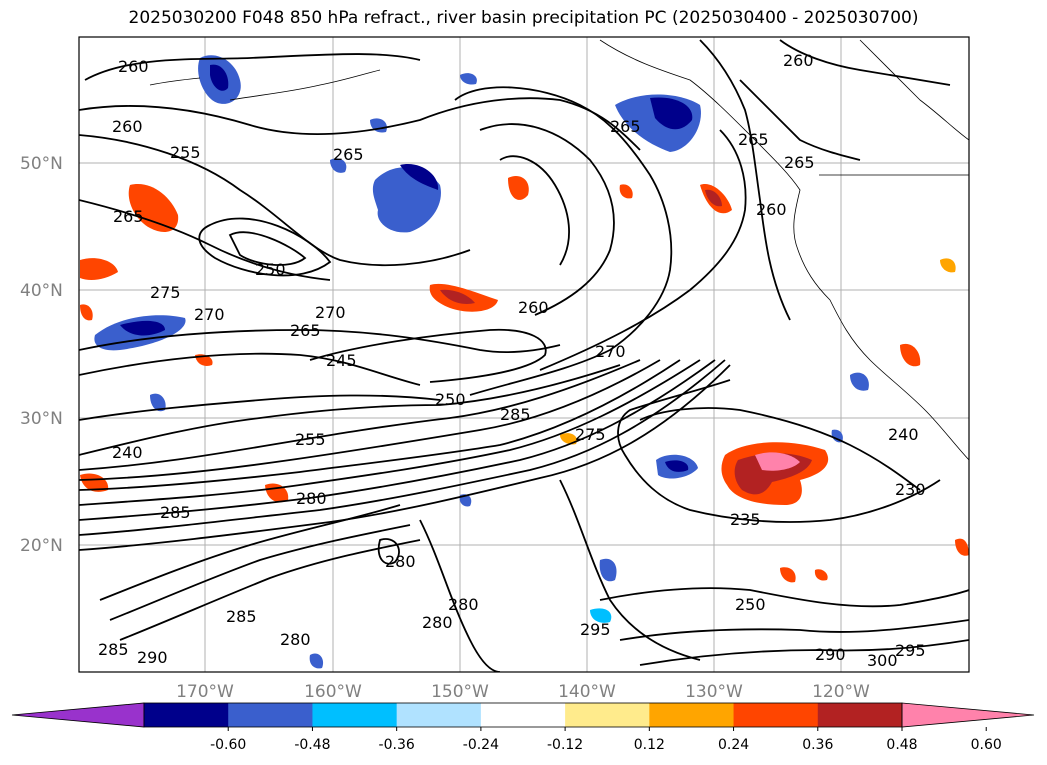  I want to click on contour-label: 245, so click(341, 360).